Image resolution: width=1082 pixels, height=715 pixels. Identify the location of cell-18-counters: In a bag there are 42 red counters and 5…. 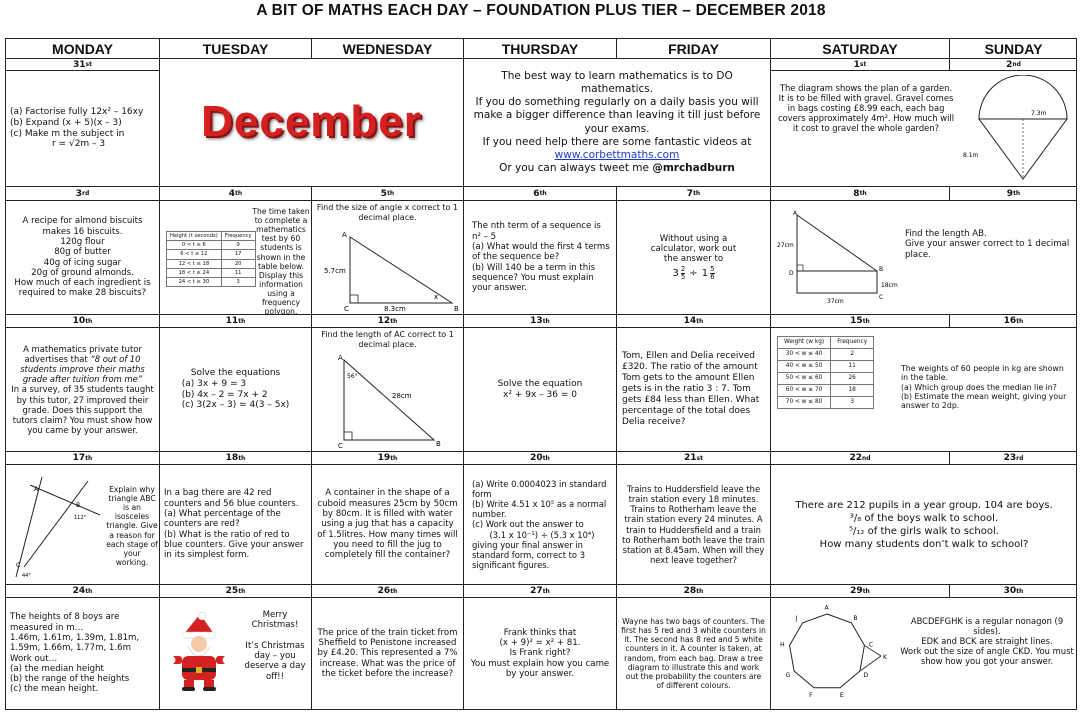
(236, 525).